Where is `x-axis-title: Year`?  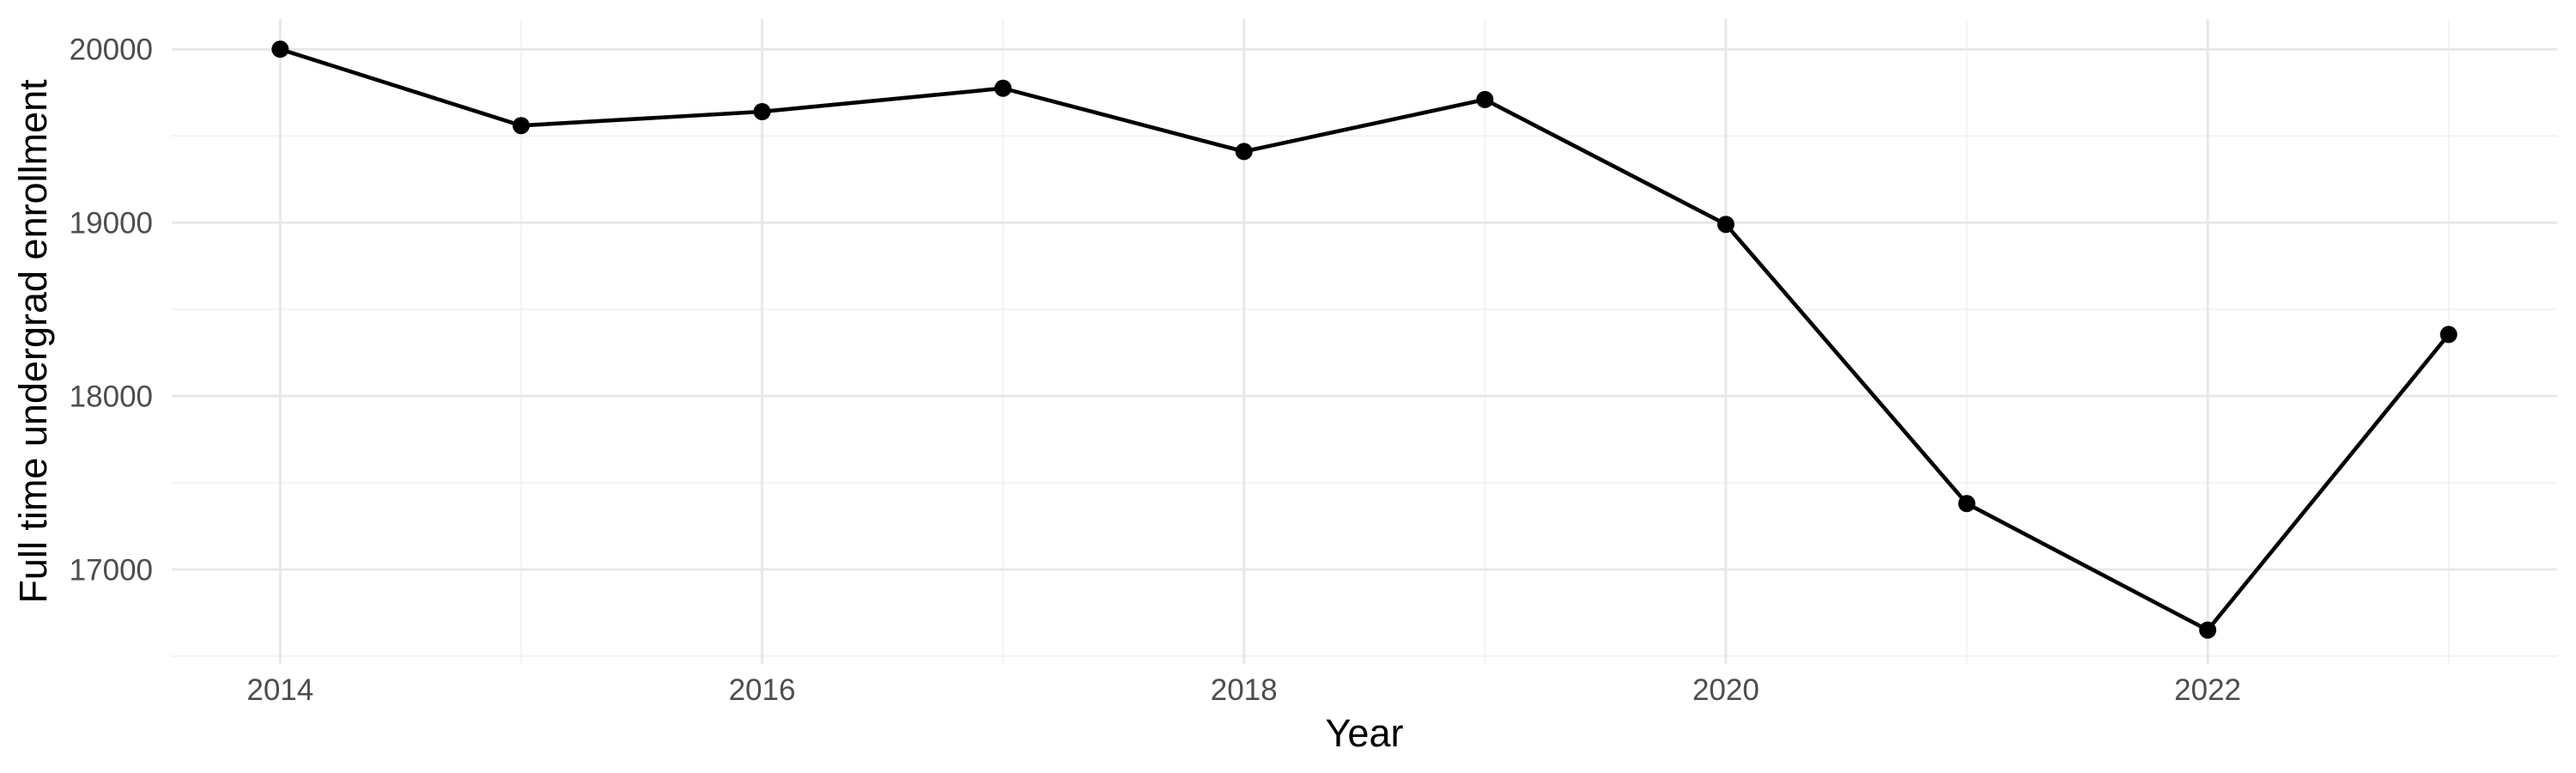
x-axis-title: Year is located at coordinates (1365, 733).